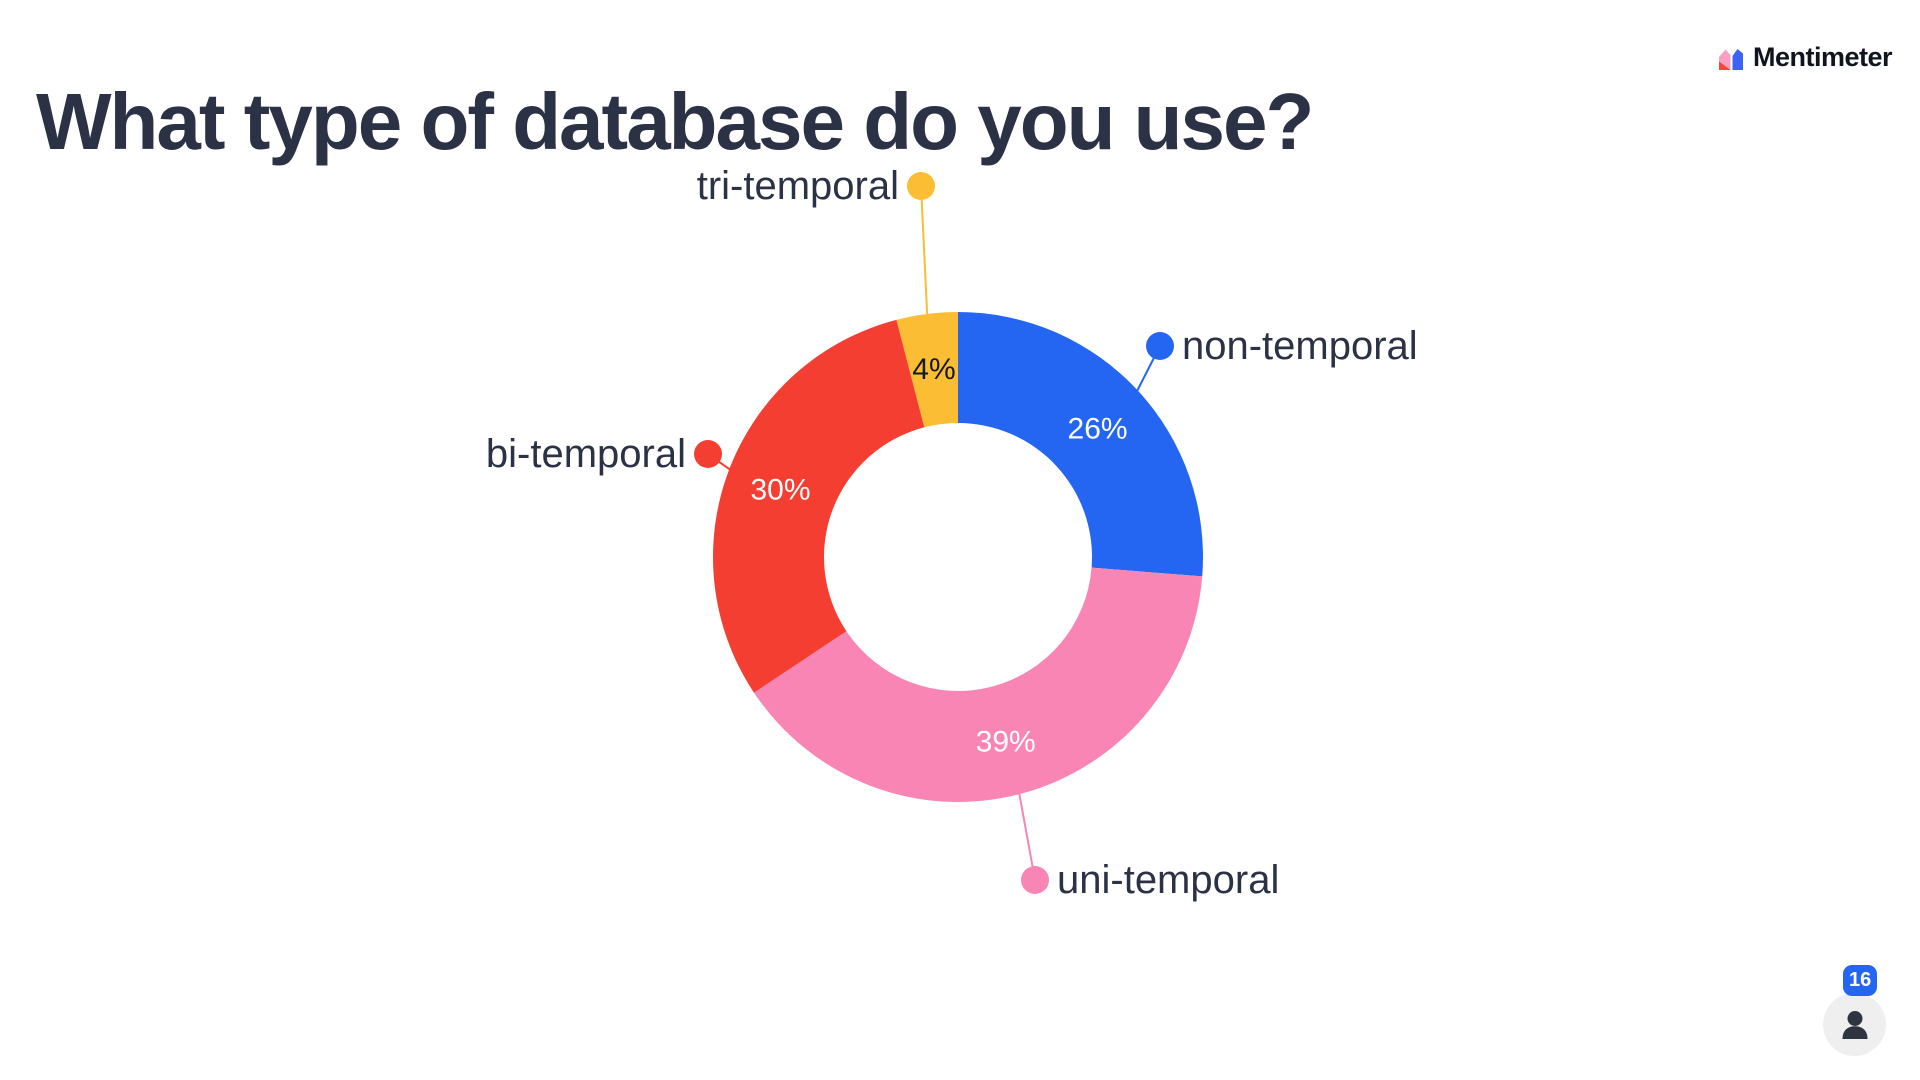 This screenshot has width=1920, height=1080. I want to click on callout-text-uni-temporal: uni-temporal, so click(1168, 880).